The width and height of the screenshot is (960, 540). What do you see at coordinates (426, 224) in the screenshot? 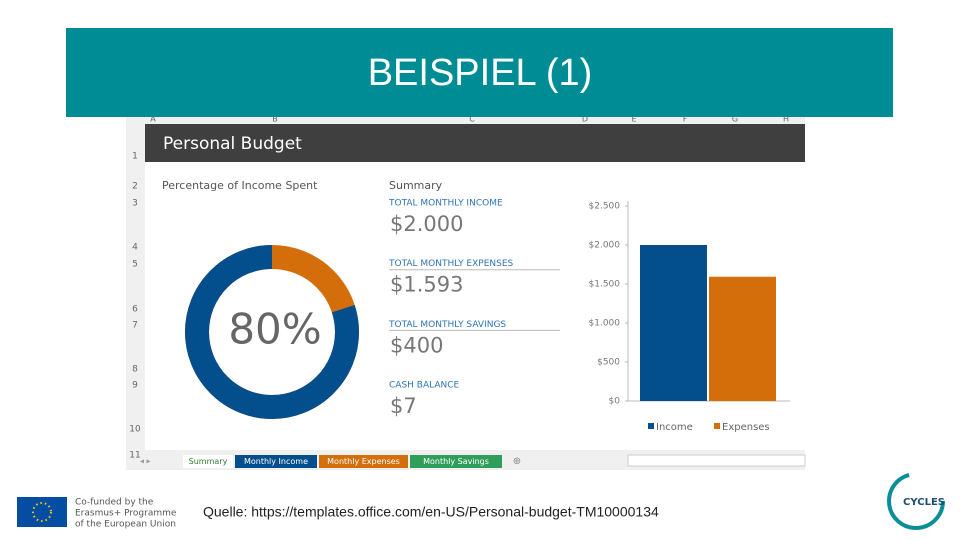
I see `summary-value: $2.000` at bounding box center [426, 224].